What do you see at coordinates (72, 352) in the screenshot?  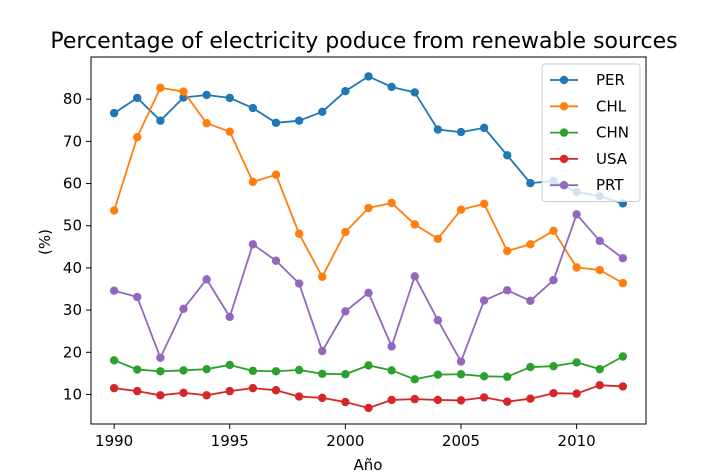 I see `y-tick-label: 20` at bounding box center [72, 352].